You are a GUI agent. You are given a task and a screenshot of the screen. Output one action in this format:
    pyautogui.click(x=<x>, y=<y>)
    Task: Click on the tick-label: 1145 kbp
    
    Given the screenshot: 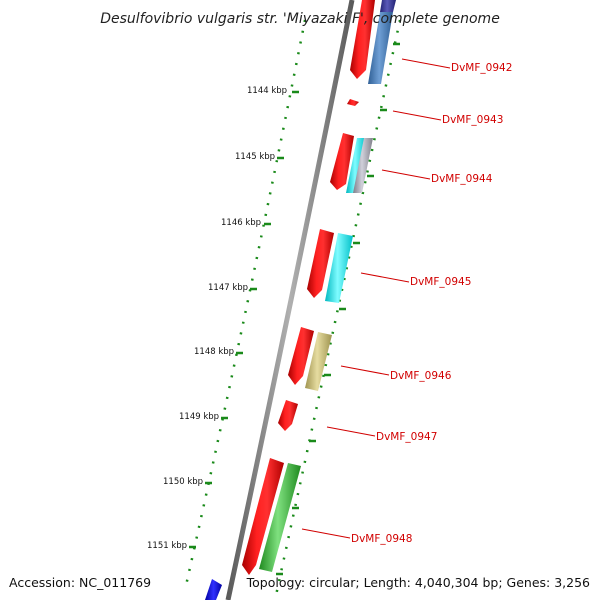 What is the action you would take?
    pyautogui.click(x=255, y=157)
    